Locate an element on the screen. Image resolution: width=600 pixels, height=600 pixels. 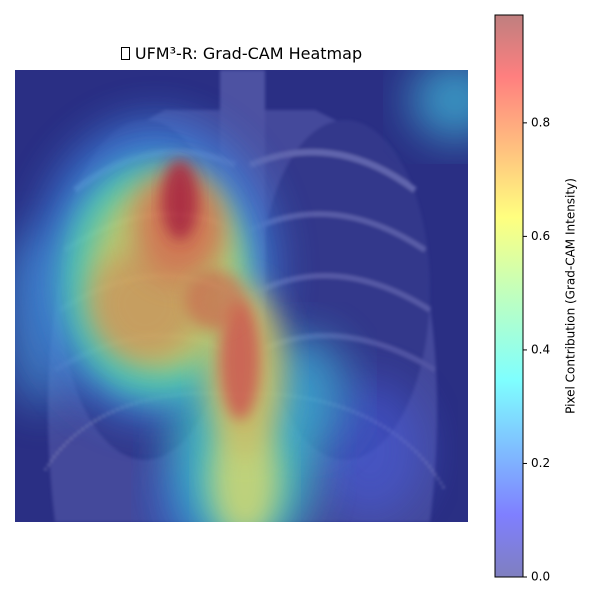
colorbar-gradient is located at coordinates (509, 296).